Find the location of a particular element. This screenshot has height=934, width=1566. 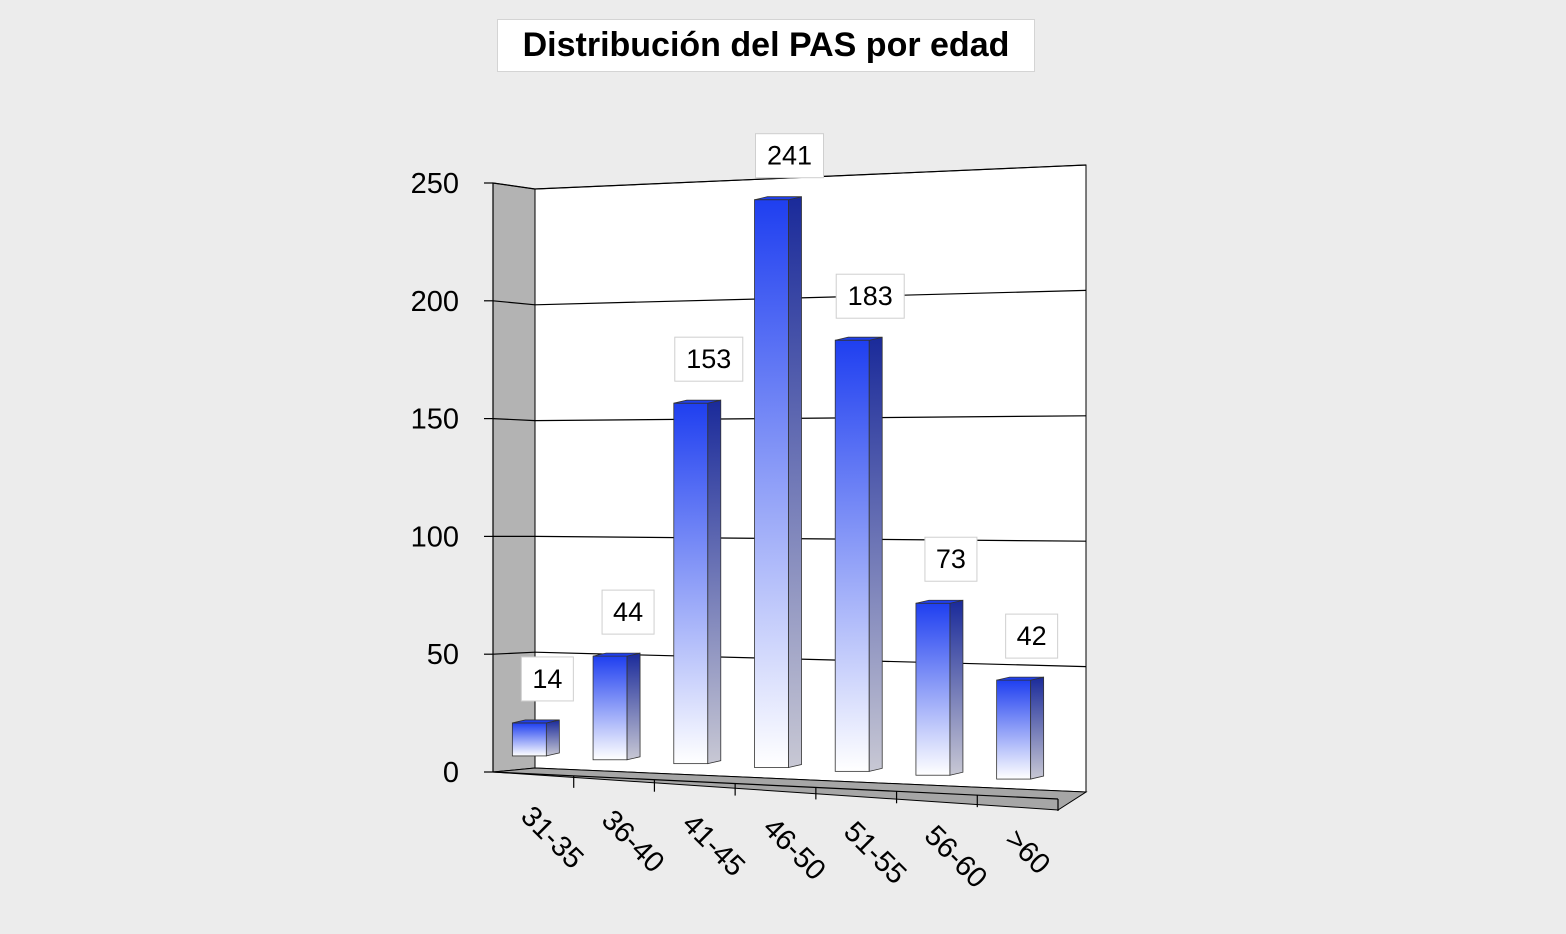

data-label: 44 is located at coordinates (628, 612).